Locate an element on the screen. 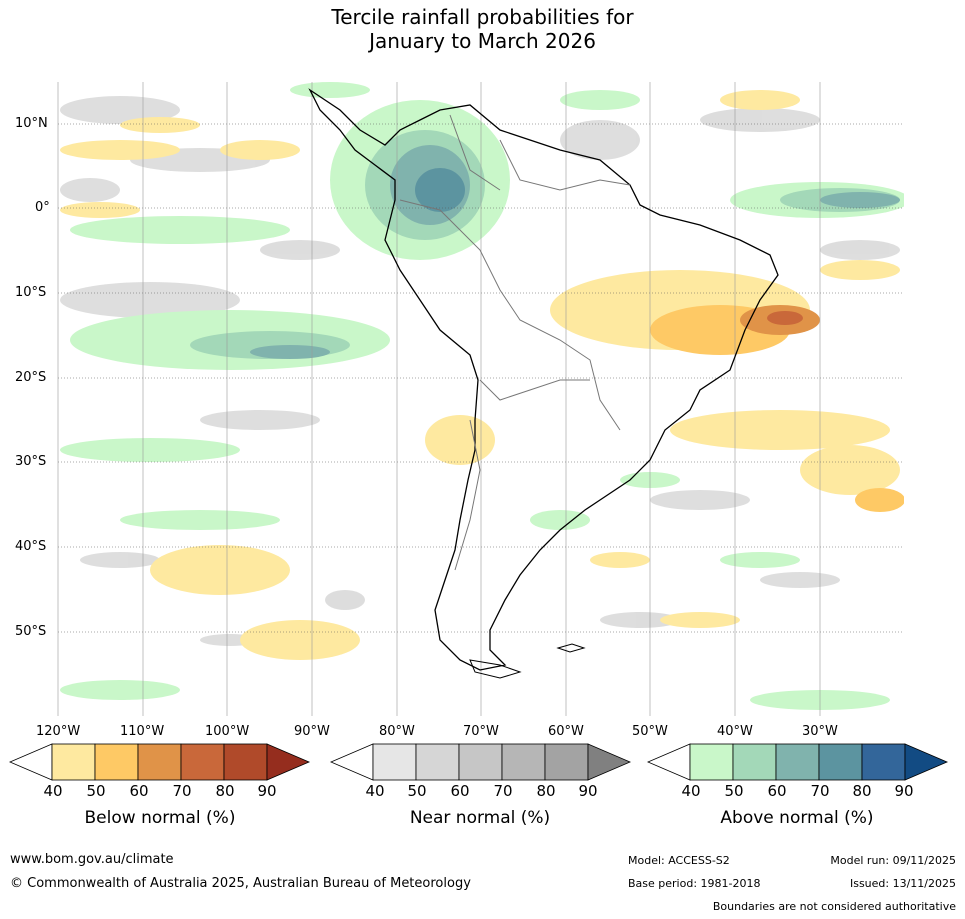 The height and width of the screenshot is (919, 965). cbar2-tick: 70 is located at coordinates (820, 791).